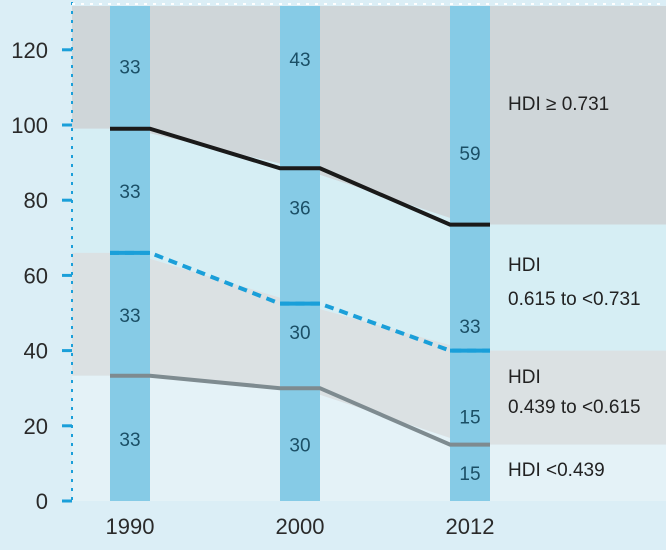 This screenshot has width=666, height=550. Describe the element at coordinates (29, 125) in the screenshot. I see `y-tick-label: 100` at that location.